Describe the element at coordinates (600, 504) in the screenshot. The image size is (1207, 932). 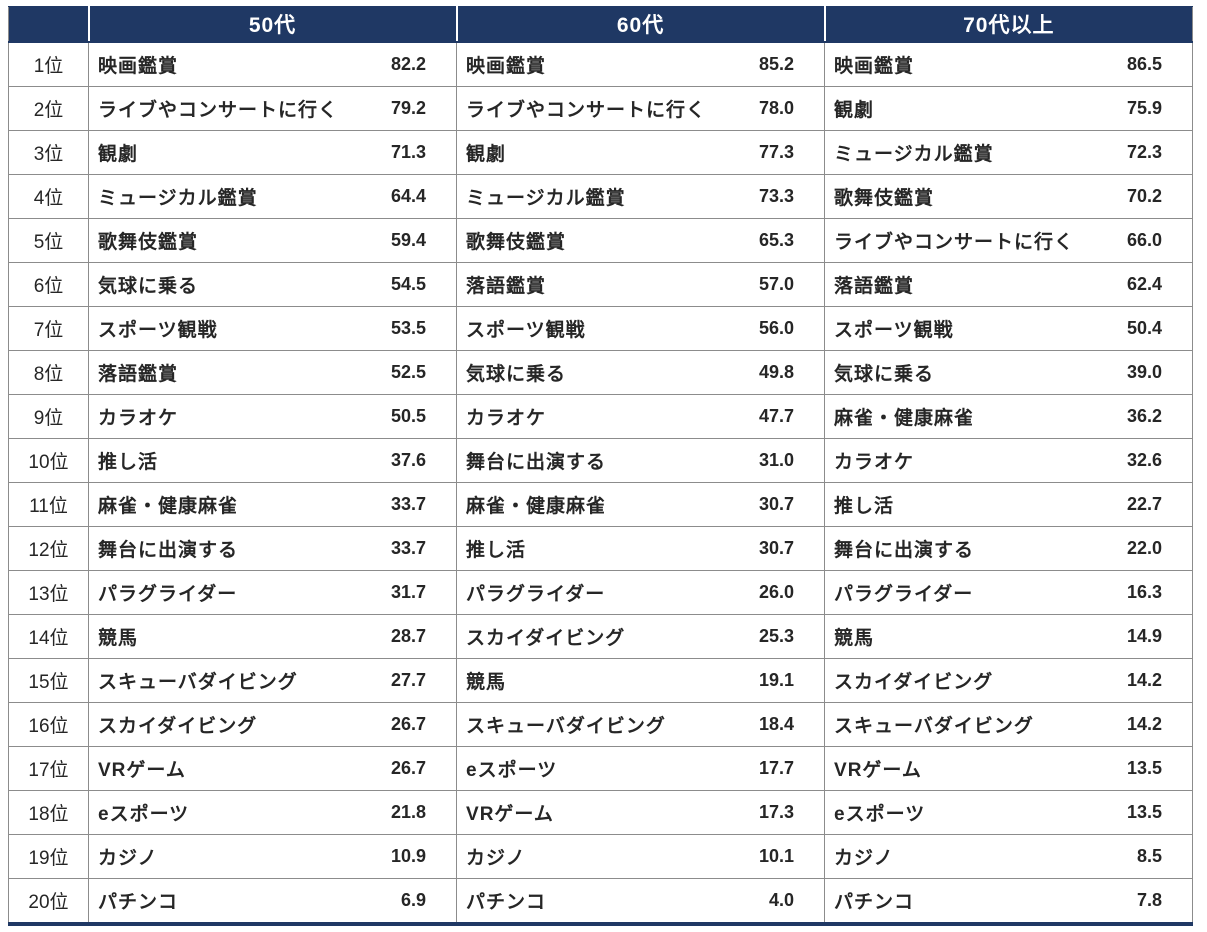
I see `table-row: 11位 麻雀・健康麻雀 33.7 麻雀・健康麻雀 30.7 推し活 22.7` at that location.